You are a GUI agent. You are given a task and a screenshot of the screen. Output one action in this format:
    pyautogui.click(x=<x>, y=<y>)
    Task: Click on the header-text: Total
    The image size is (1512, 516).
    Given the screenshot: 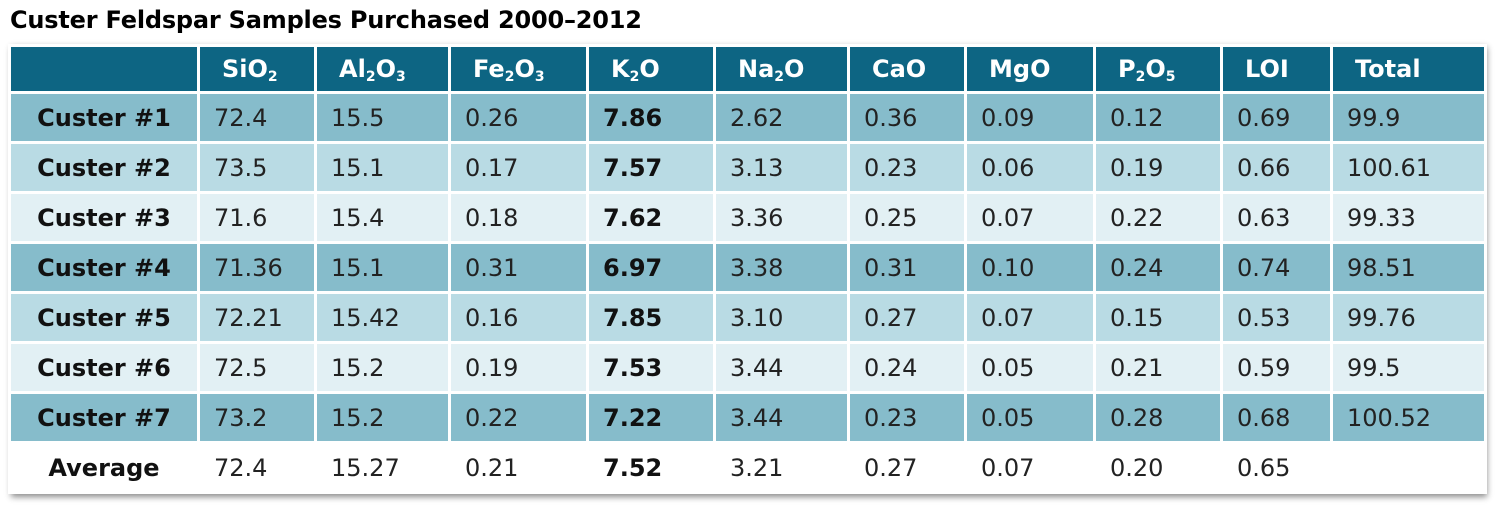 What is the action you would take?
    pyautogui.click(x=1388, y=69)
    